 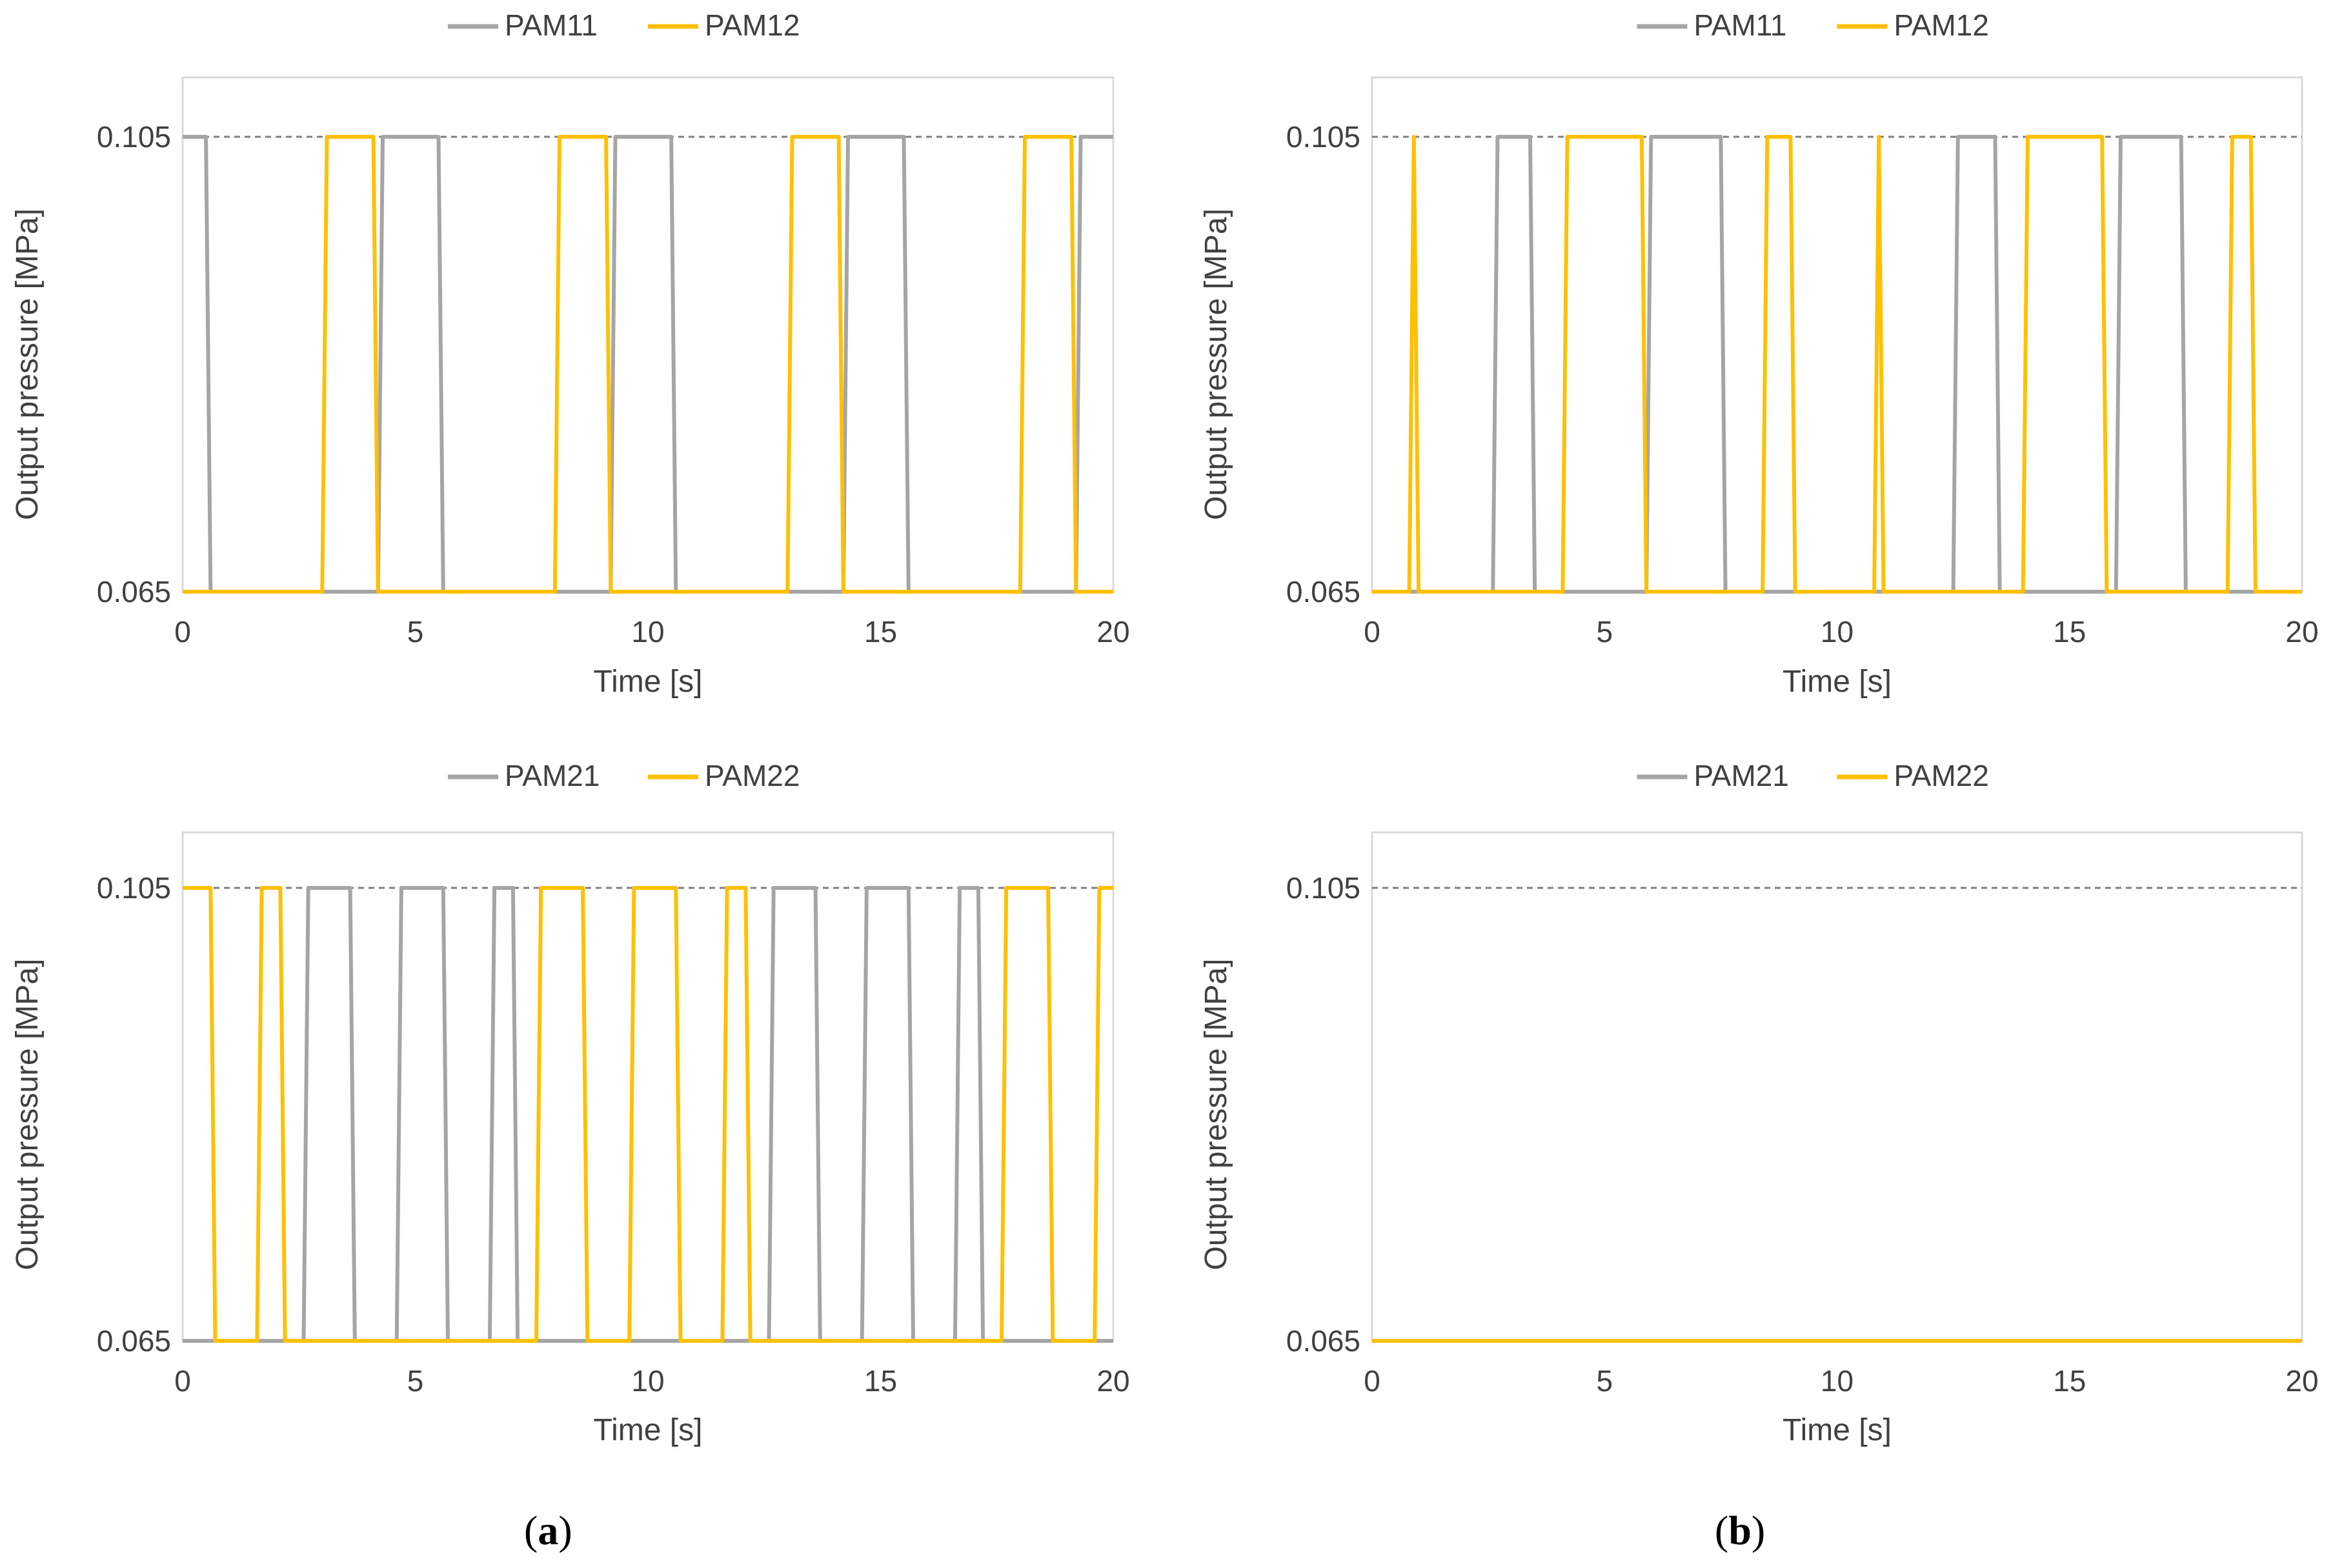 I want to click on top-right-legend-label-0: PAM11, so click(x=1741, y=25).